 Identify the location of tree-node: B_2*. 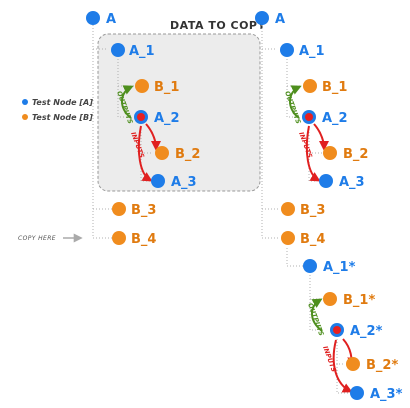
(372, 365).